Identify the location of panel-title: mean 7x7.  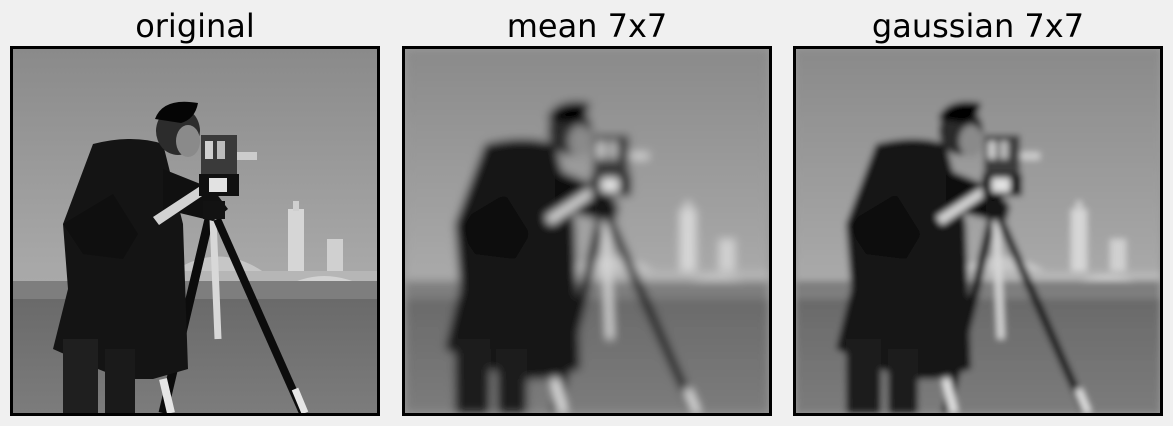
(587, 26).